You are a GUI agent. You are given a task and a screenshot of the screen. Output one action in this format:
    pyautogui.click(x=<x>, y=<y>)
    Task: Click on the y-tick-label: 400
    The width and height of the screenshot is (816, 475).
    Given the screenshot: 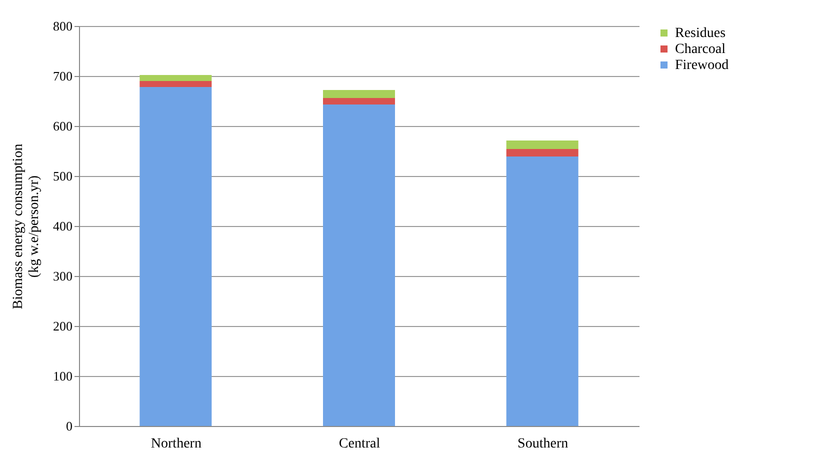 What is the action you would take?
    pyautogui.click(x=62, y=226)
    